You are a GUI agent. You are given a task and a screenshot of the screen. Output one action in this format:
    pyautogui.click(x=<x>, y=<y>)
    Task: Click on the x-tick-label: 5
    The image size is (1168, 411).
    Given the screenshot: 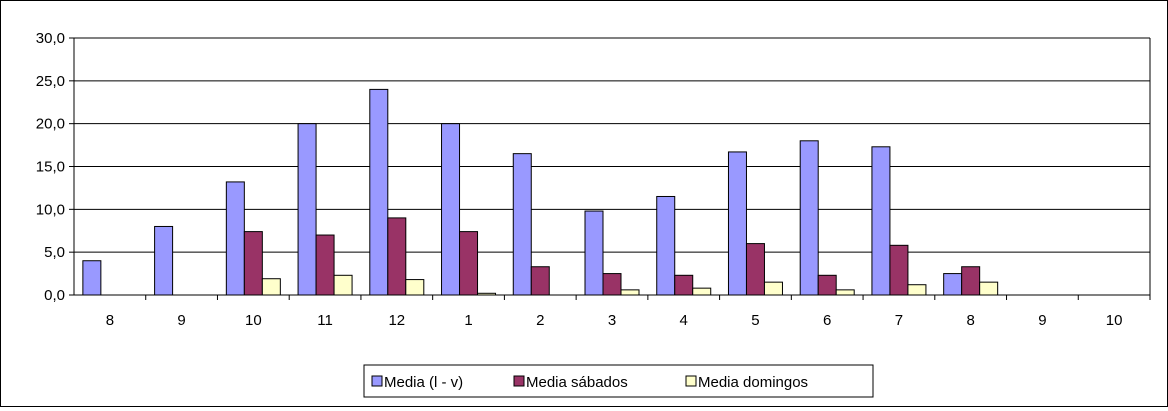 What is the action you would take?
    pyautogui.click(x=755, y=320)
    